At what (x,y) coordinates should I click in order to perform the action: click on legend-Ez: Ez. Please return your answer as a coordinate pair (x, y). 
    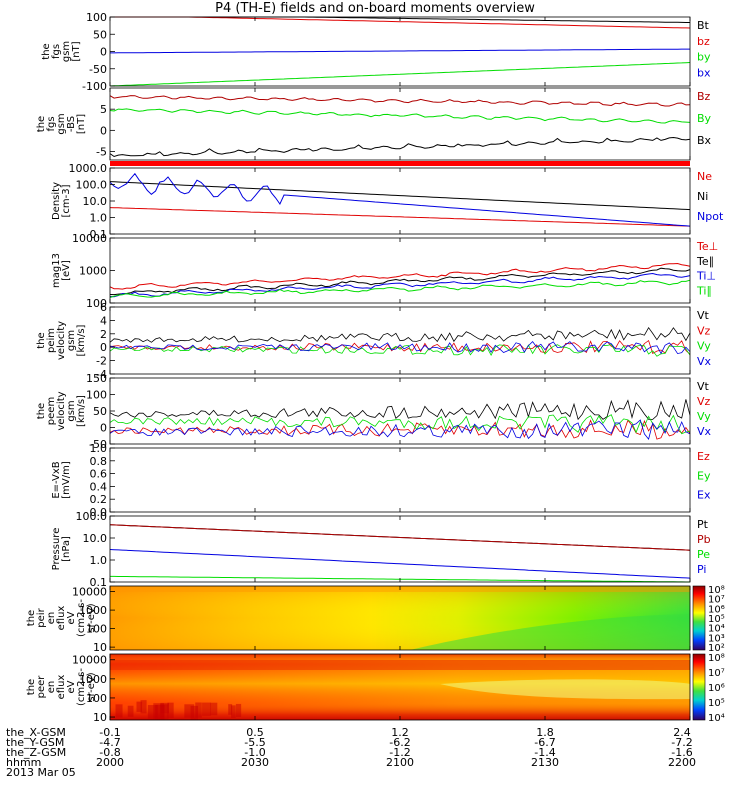
    Looking at the image, I should click on (703, 456).